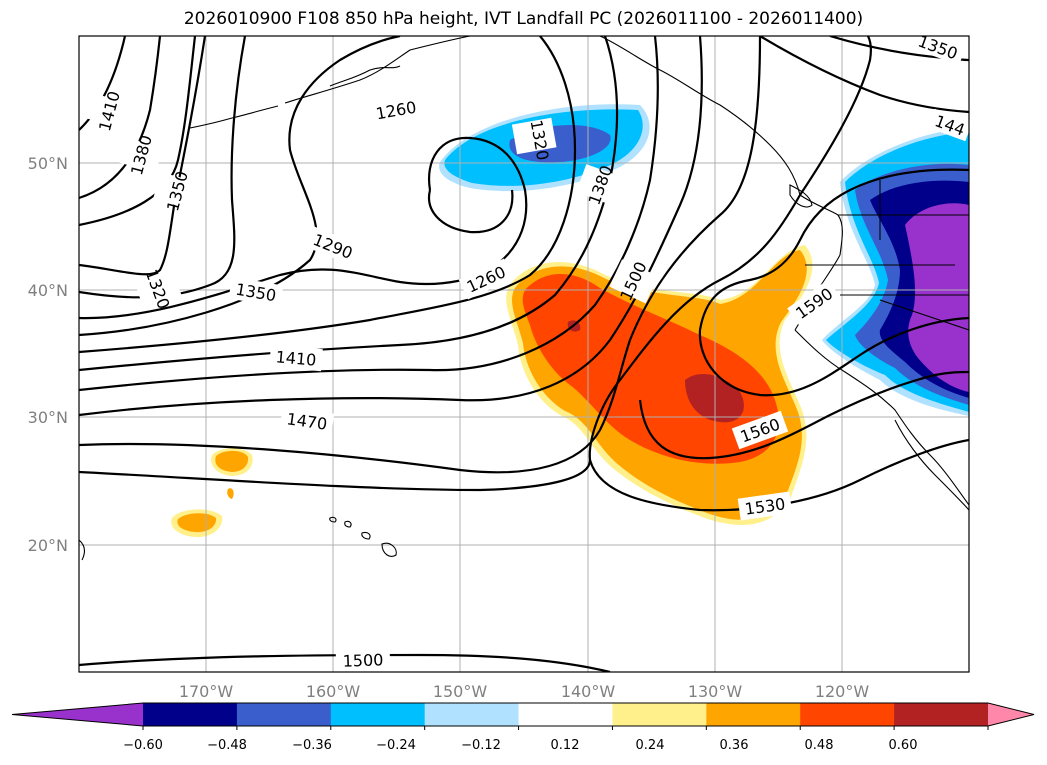 The height and width of the screenshot is (765, 1047). What do you see at coordinates (365, 76) in the screenshot?
I see `coastline-alaska-peninsula` at bounding box center [365, 76].